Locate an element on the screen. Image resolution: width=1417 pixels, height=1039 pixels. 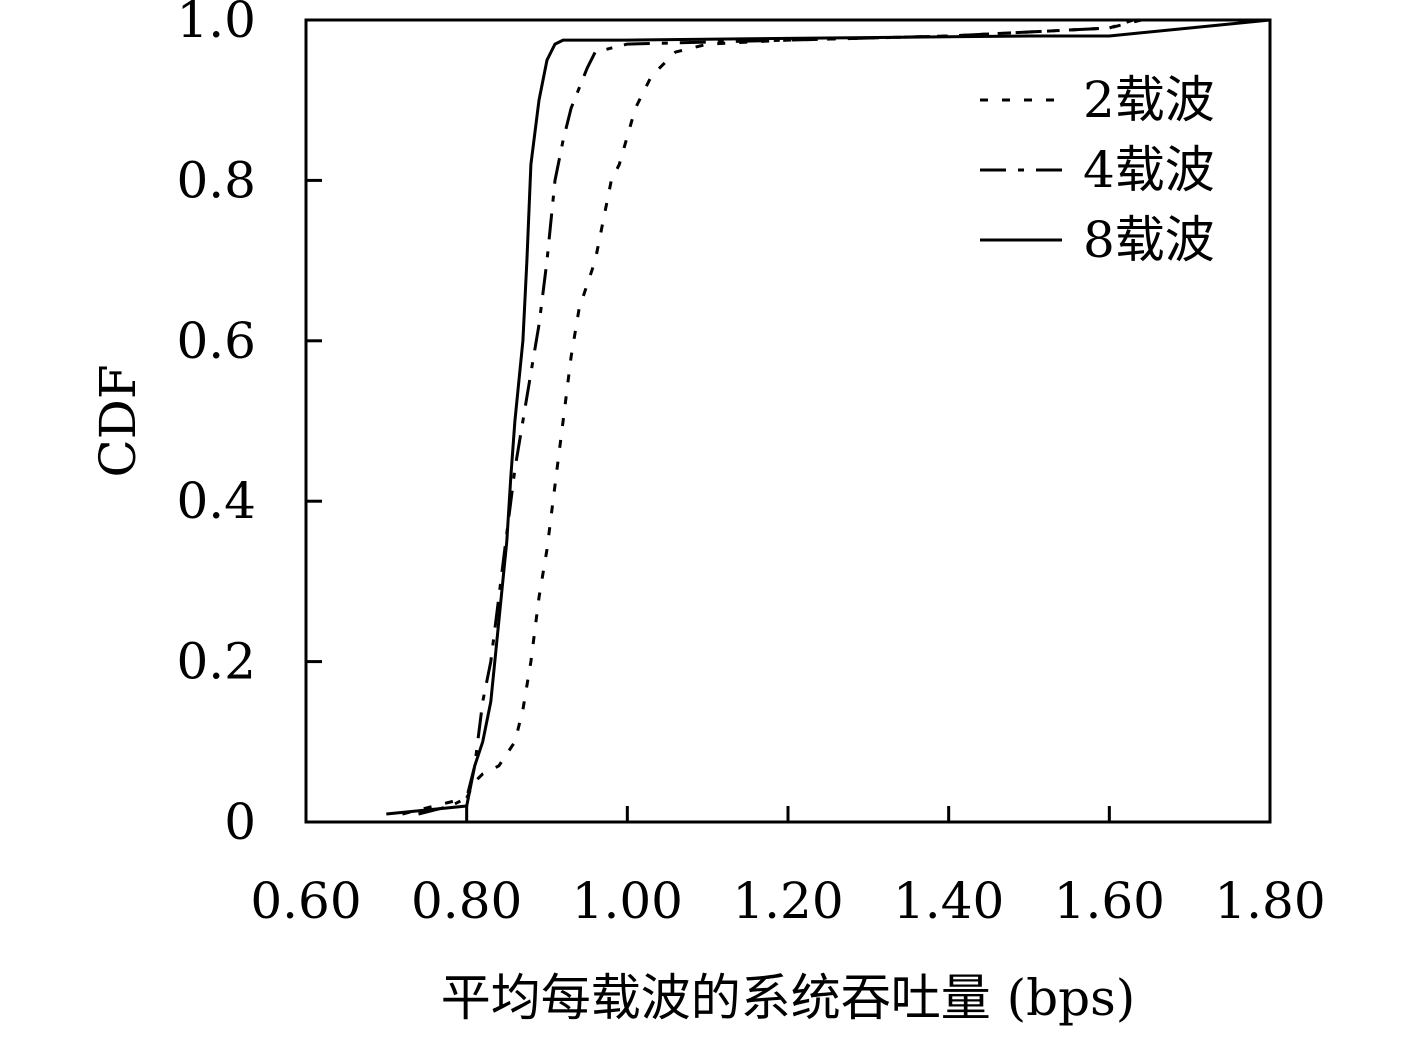
y-tick-label: 1.0 is located at coordinates (216, 24).